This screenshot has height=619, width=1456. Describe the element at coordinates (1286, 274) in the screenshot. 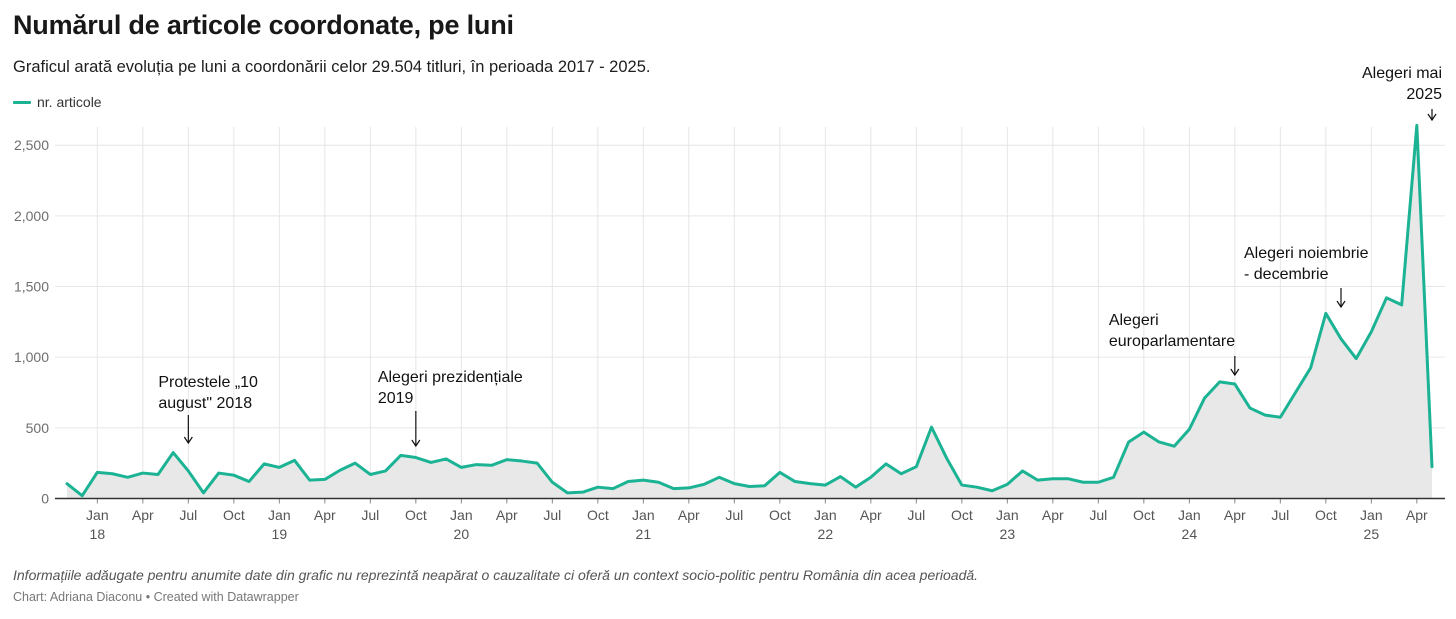

I see `annotation-text: - decembrie` at that location.